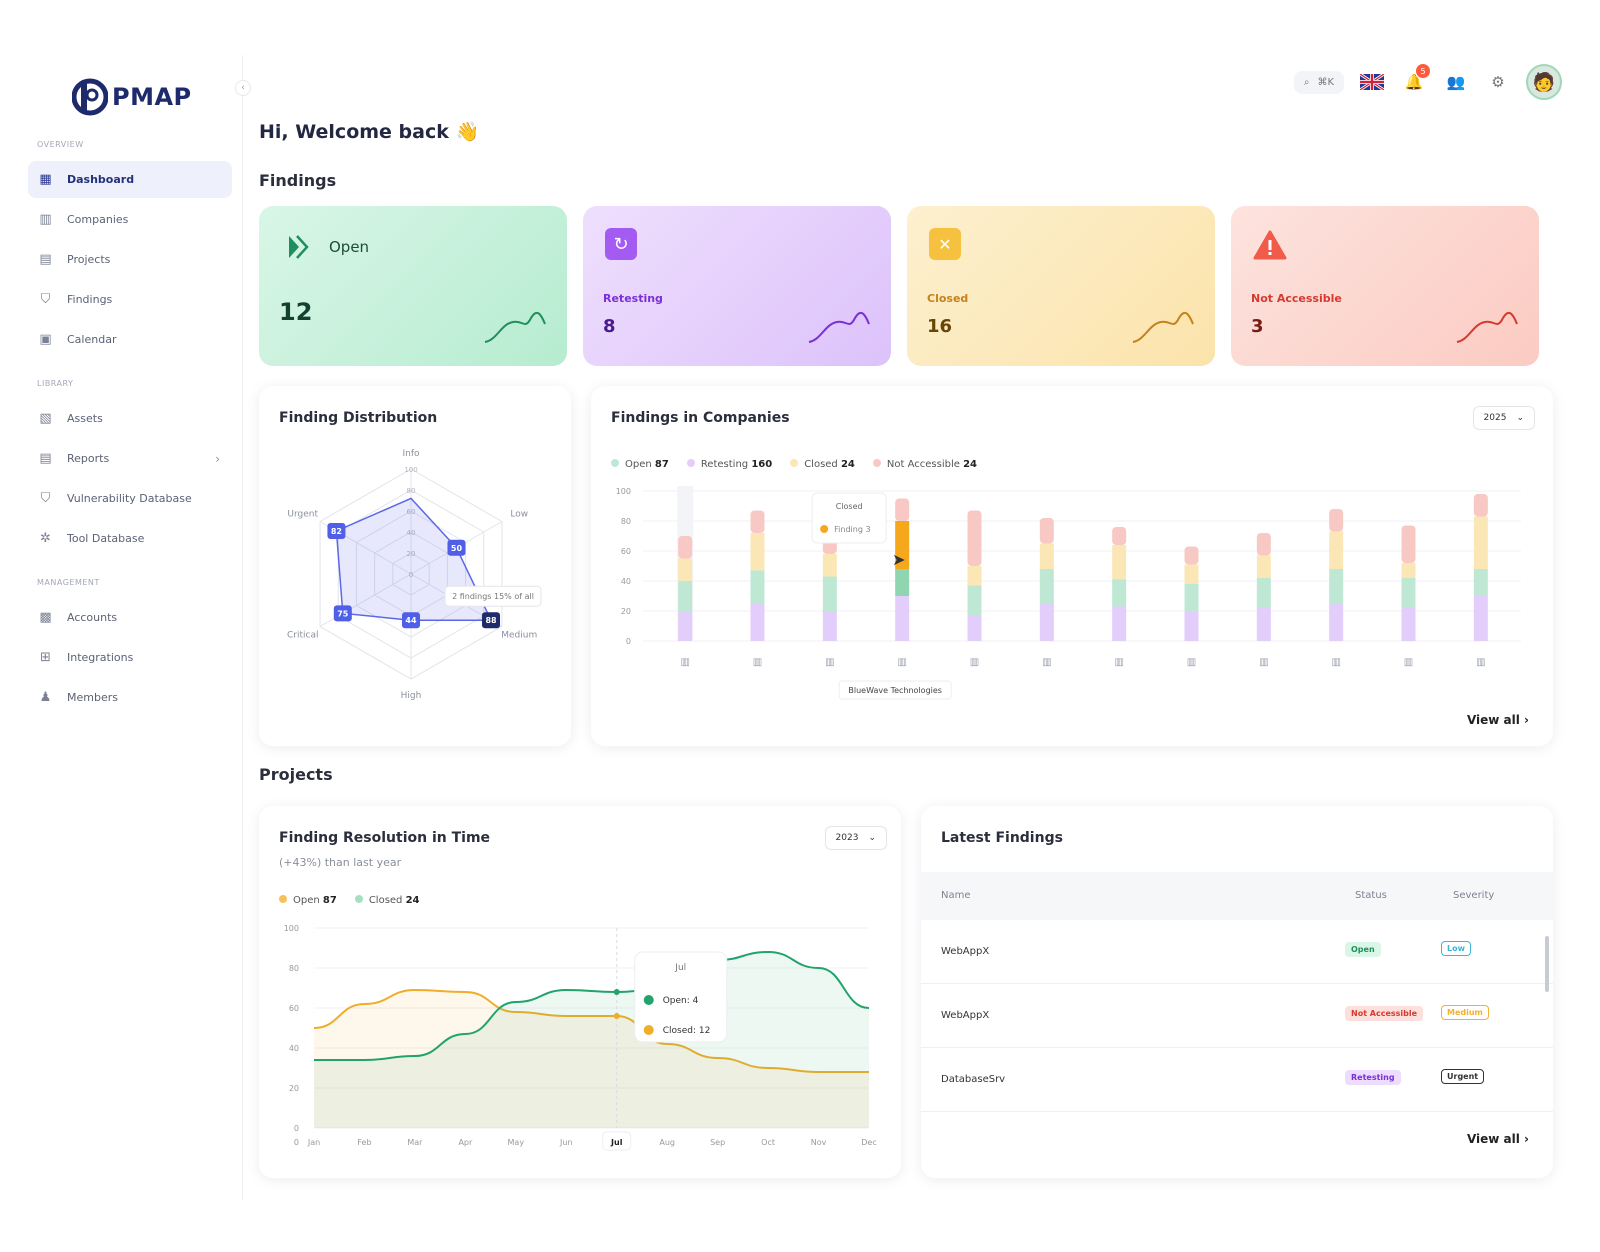 The image size is (1600, 1252). I want to click on panel-title: Finding Distribution, so click(358, 418).